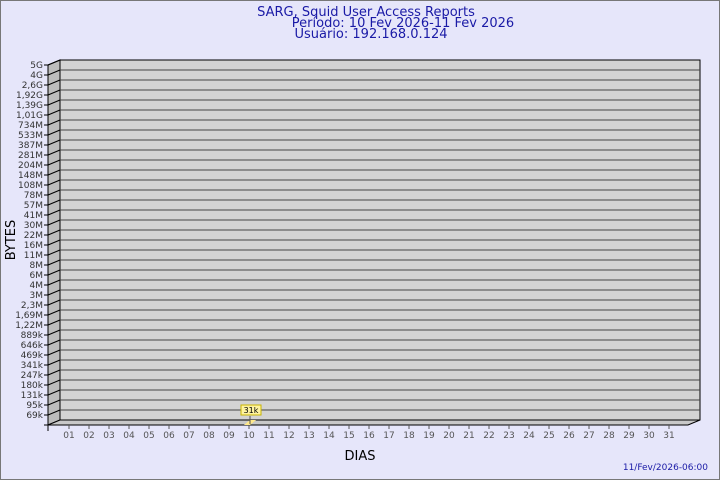 This screenshot has width=720, height=480. I want to click on y-tick-label: 8M, so click(37, 266).